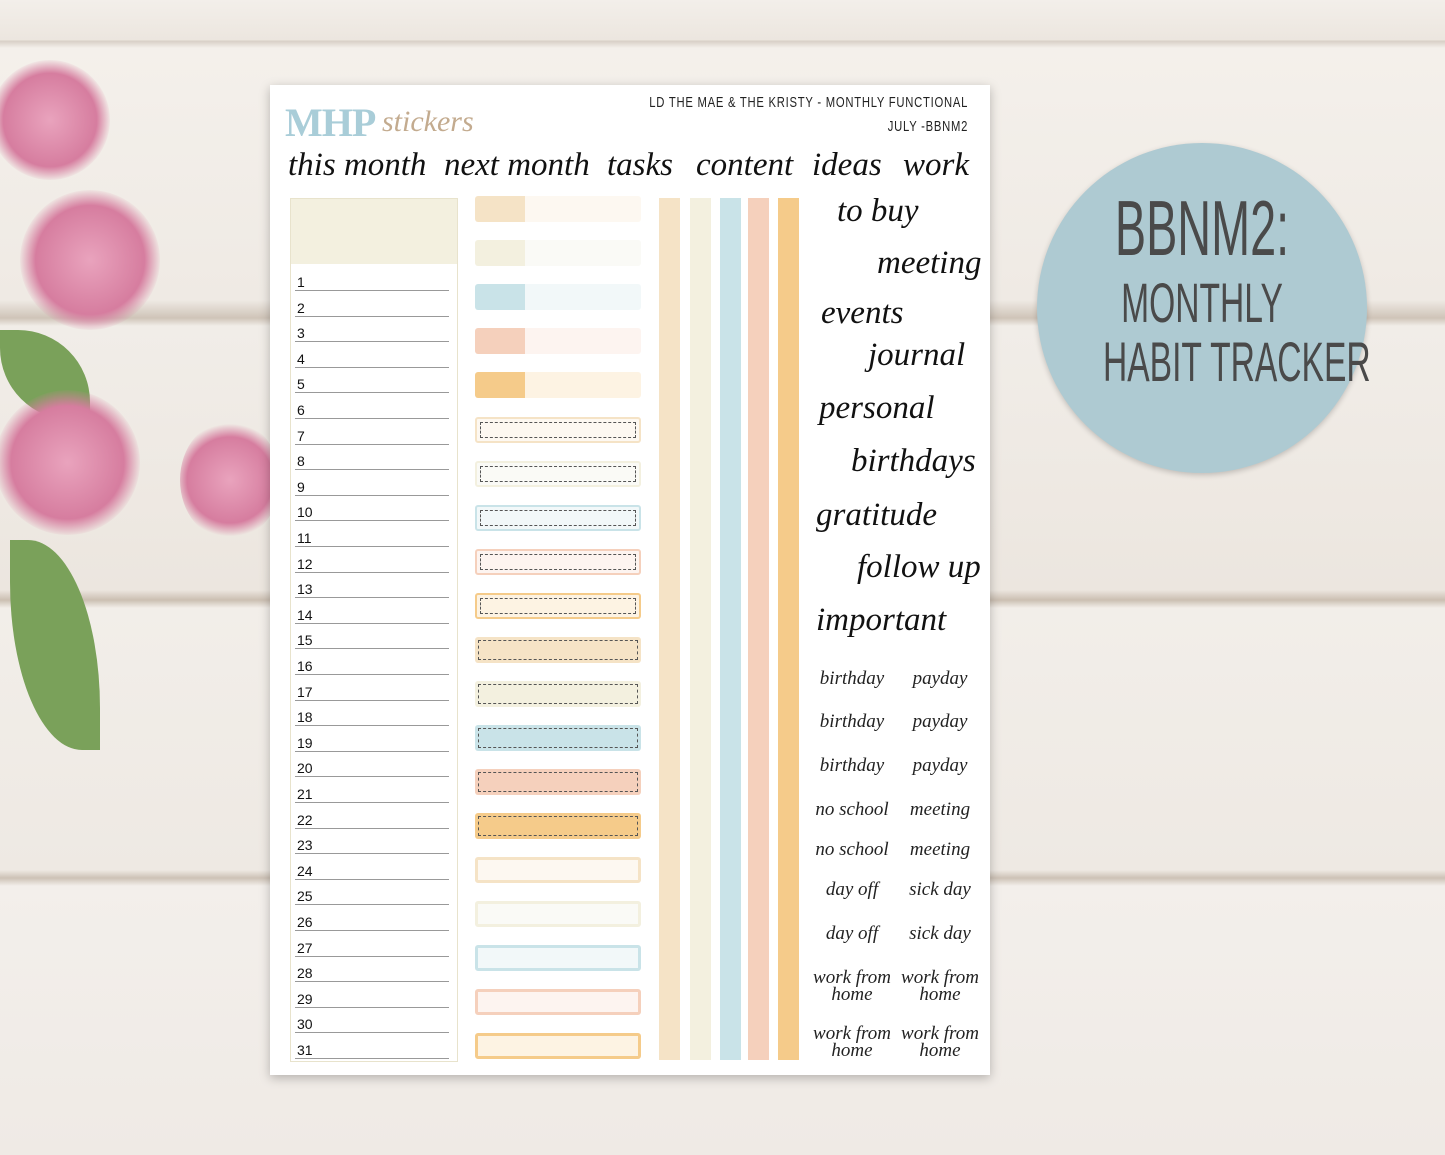 This screenshot has height=1155, width=1445. What do you see at coordinates (372, 944) in the screenshot?
I see `day-row: 27` at bounding box center [372, 944].